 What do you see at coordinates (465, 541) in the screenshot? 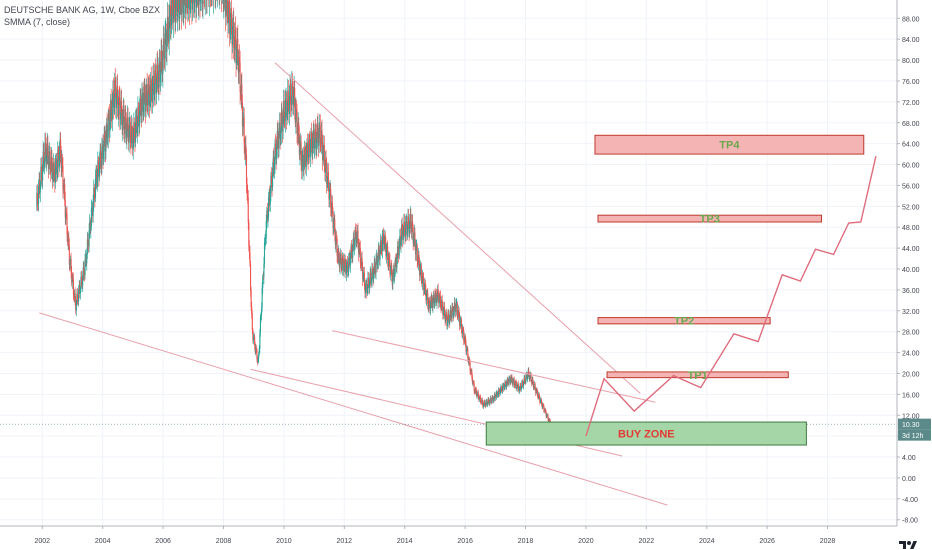
I see `x-tick-label: 2016` at bounding box center [465, 541].